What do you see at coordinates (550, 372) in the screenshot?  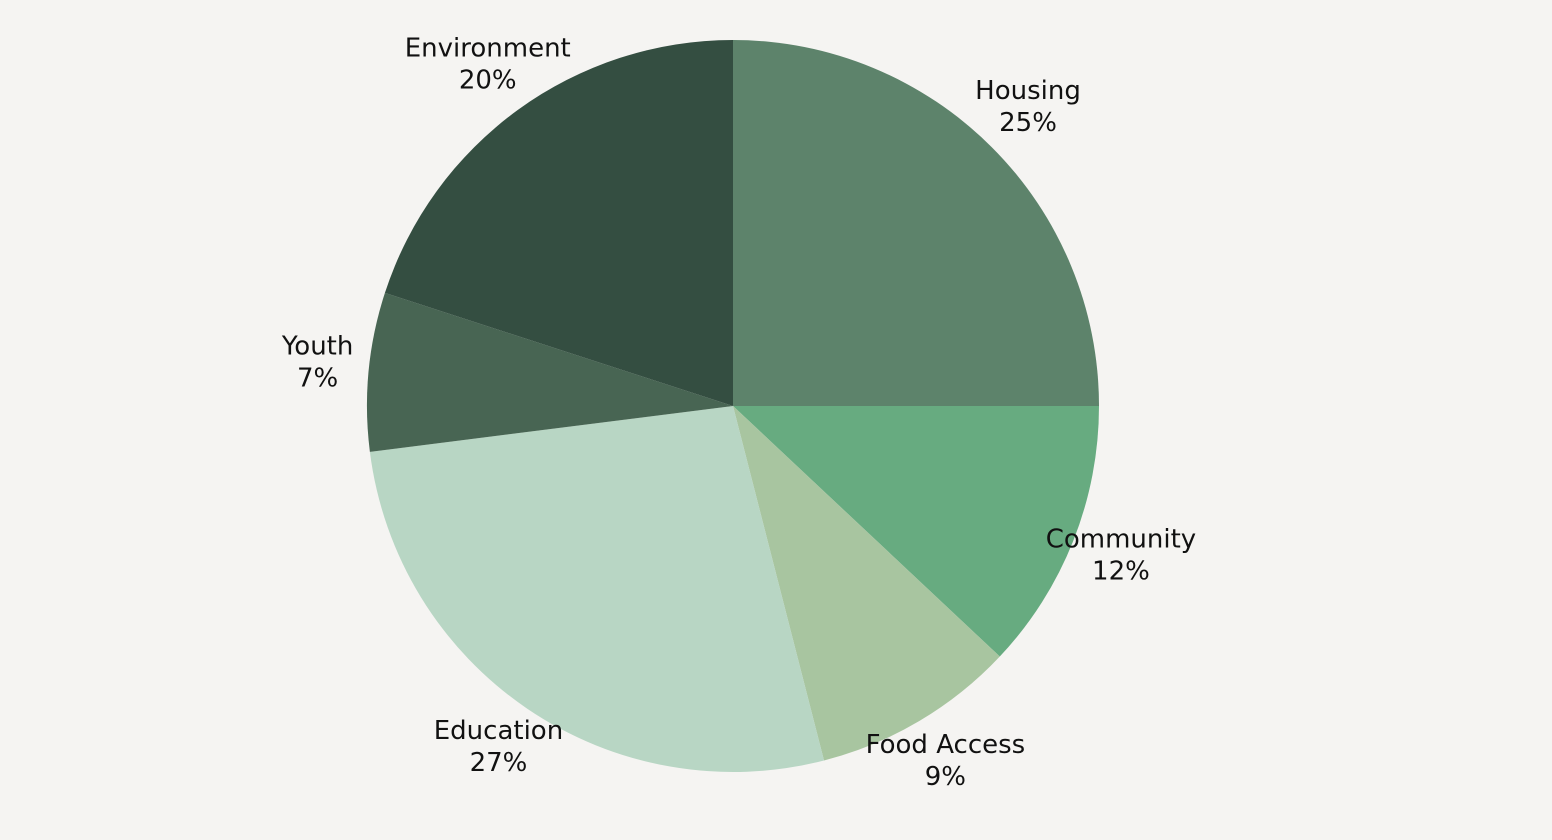 I see `pie-slice-youth` at bounding box center [550, 372].